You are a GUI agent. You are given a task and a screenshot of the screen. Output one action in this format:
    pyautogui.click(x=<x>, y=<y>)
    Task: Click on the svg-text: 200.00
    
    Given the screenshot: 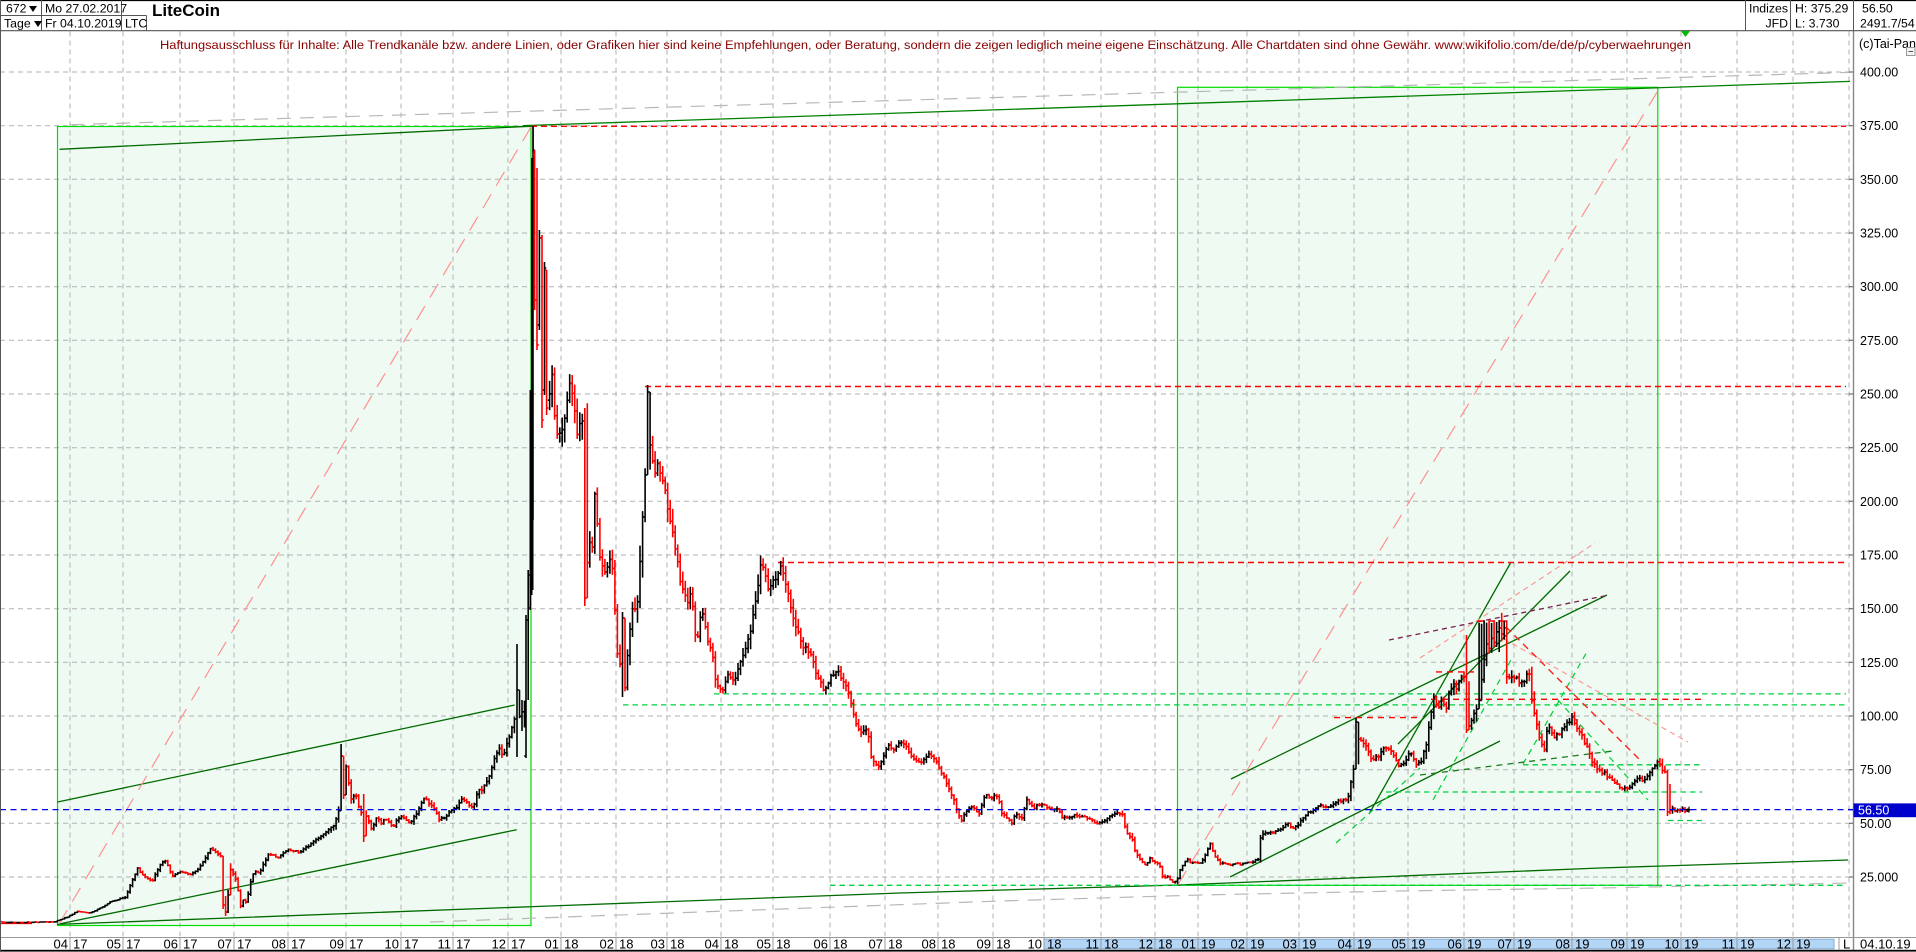 What is the action you would take?
    pyautogui.click(x=1879, y=502)
    